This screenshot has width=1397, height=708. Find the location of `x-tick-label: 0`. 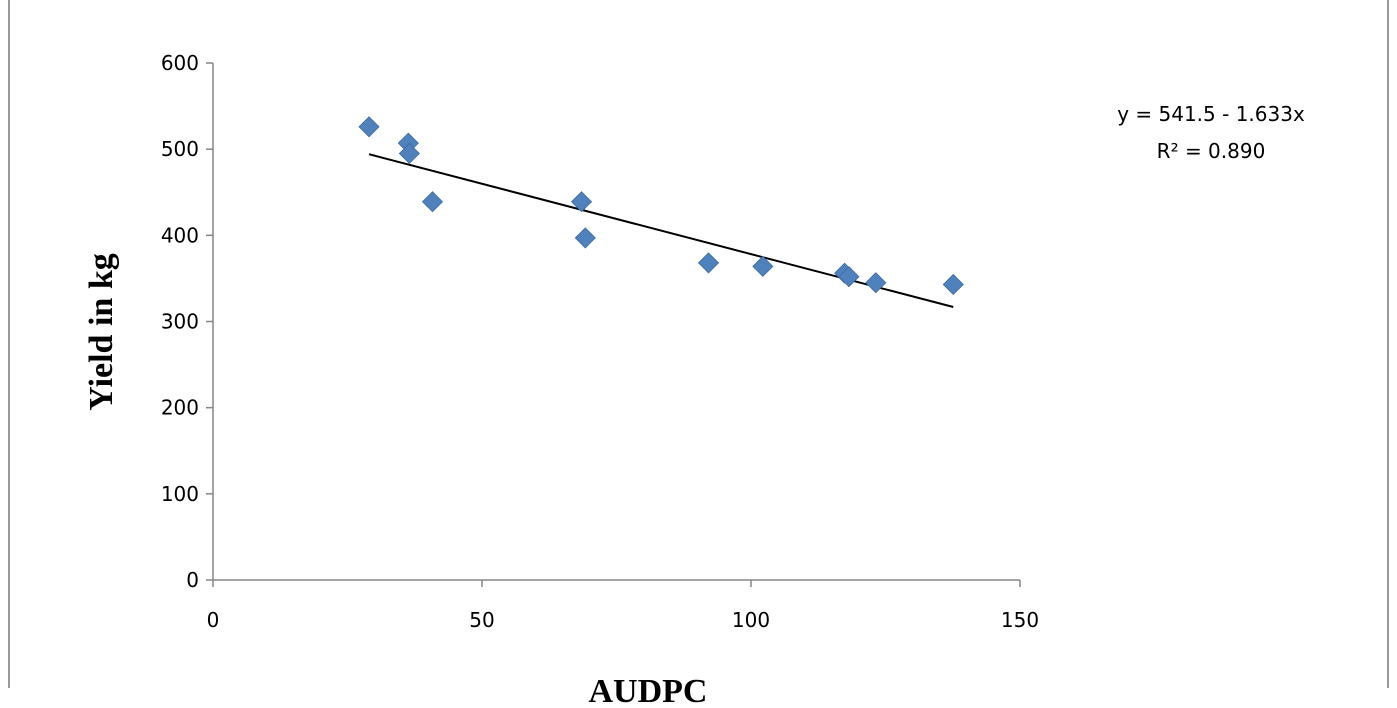

x-tick-label: 0 is located at coordinates (213, 620).